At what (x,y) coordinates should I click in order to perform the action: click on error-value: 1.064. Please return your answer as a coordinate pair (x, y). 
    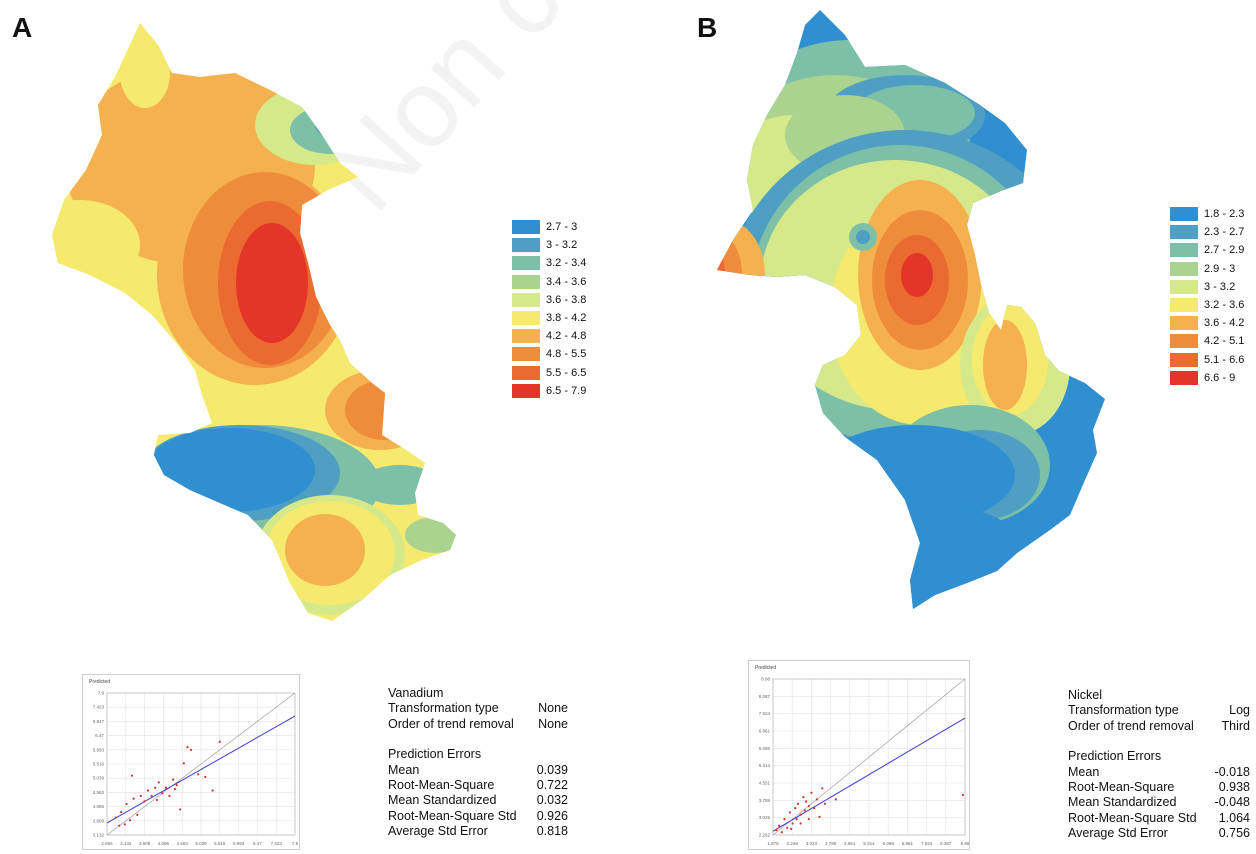
    Looking at the image, I should click on (1234, 817).